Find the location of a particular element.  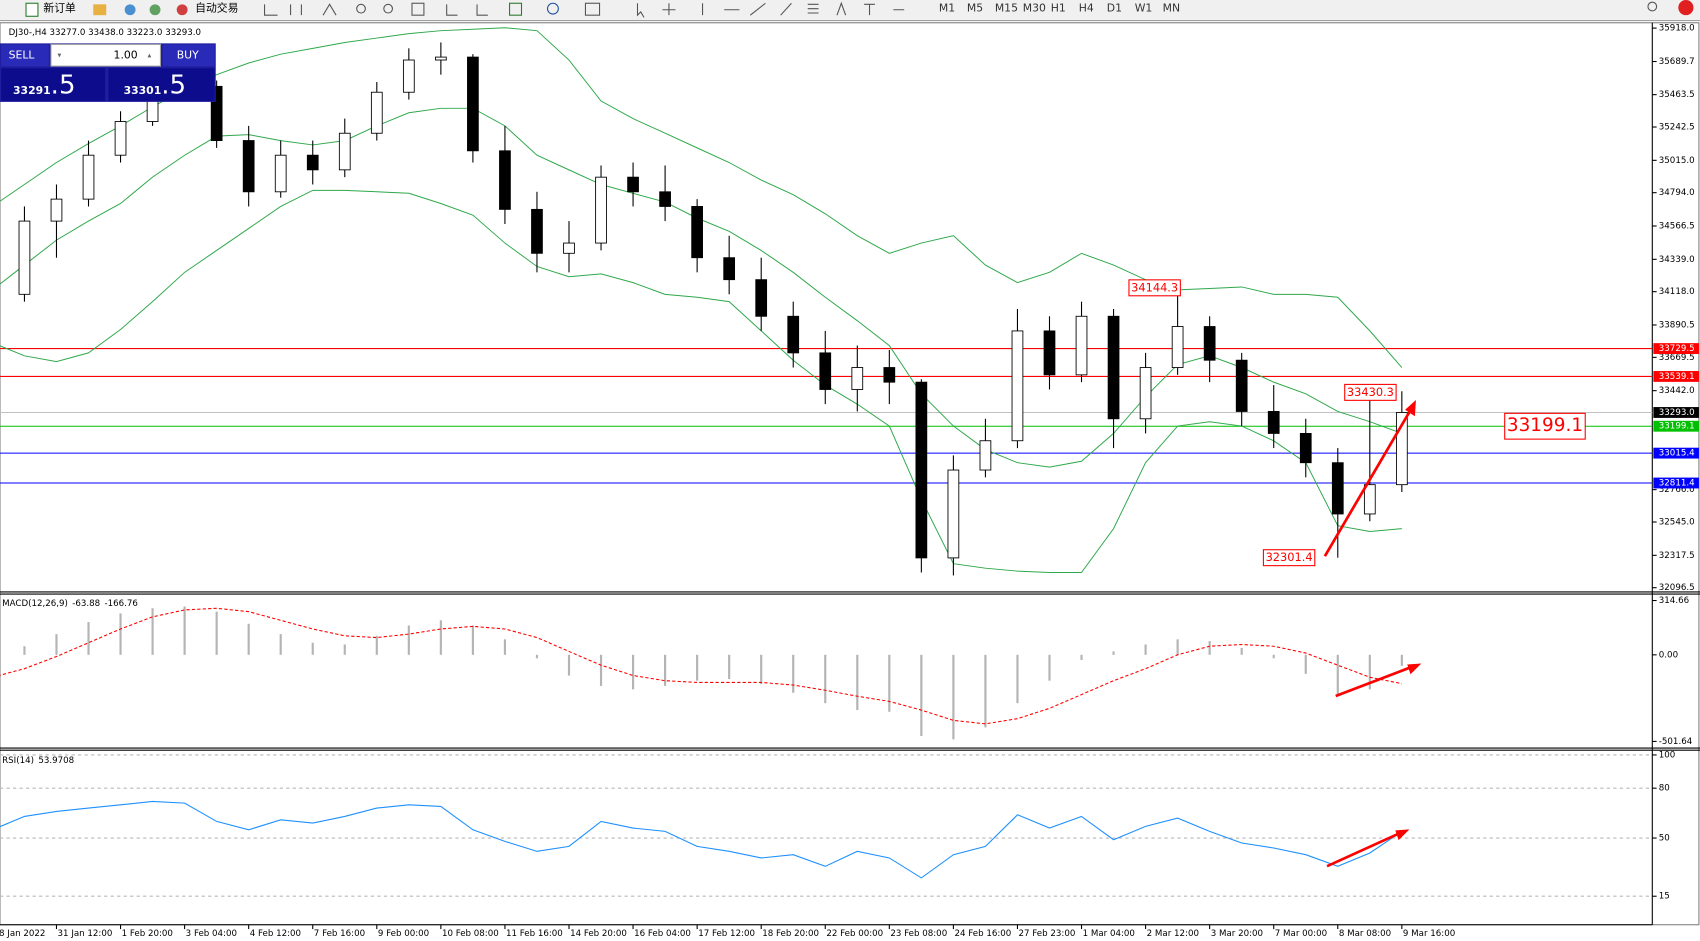

bid-box is located at coordinates (53, 84).